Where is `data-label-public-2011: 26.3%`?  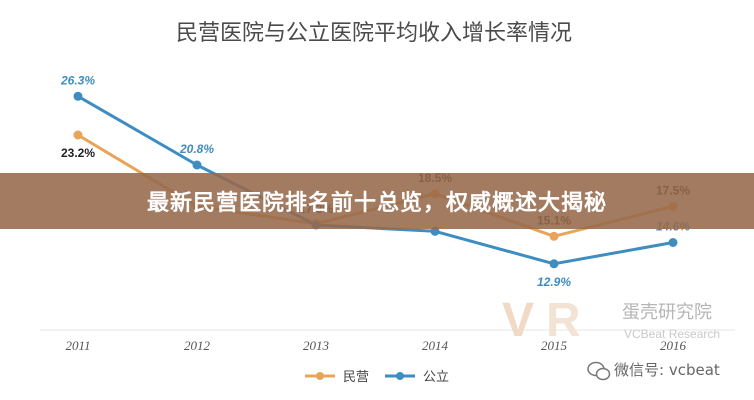
data-label-public-2011: 26.3% is located at coordinates (77, 80).